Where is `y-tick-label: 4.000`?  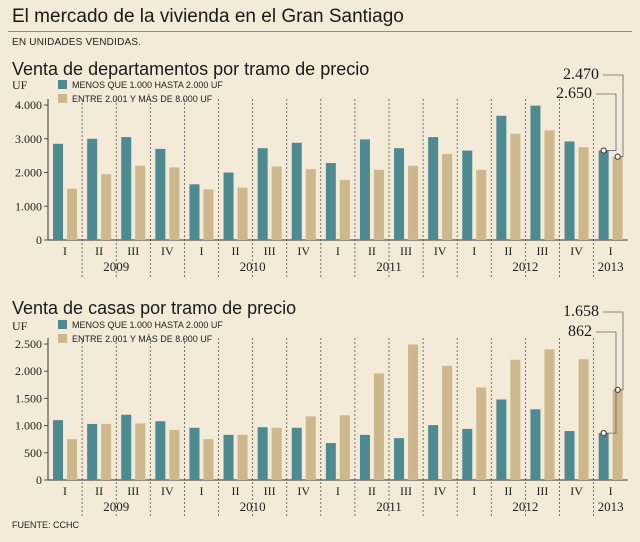 y-tick-label: 4.000 is located at coordinates (28, 105).